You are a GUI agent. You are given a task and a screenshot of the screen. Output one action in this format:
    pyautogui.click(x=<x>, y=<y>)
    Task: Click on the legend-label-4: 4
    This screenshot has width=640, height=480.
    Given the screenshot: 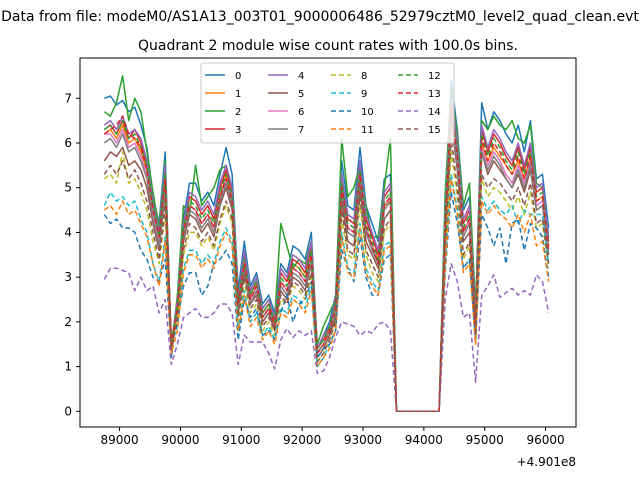 What is the action you would take?
    pyautogui.click(x=301, y=76)
    